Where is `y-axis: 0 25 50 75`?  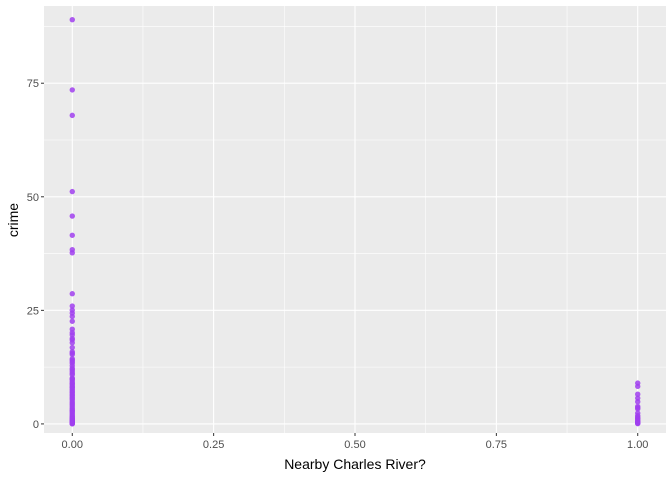
y-axis: 0 25 50 75 is located at coordinates (35, 254).